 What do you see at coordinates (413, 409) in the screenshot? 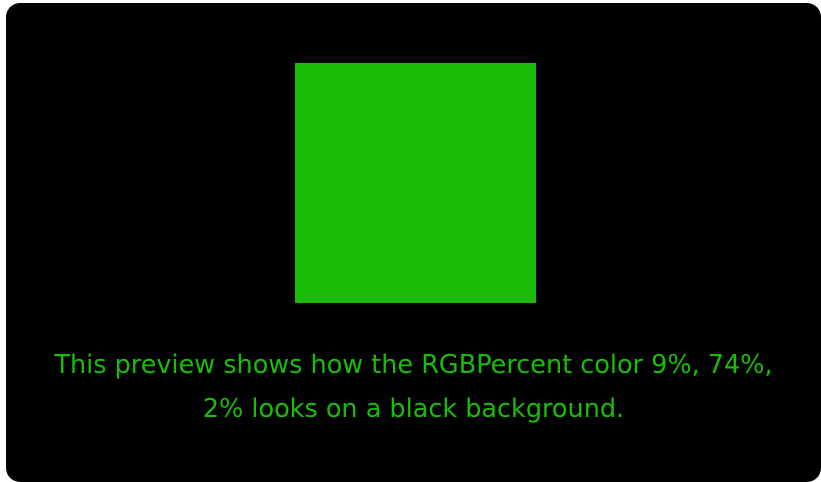
I see `caption-line-2: 2% looks on a black background.` at bounding box center [413, 409].